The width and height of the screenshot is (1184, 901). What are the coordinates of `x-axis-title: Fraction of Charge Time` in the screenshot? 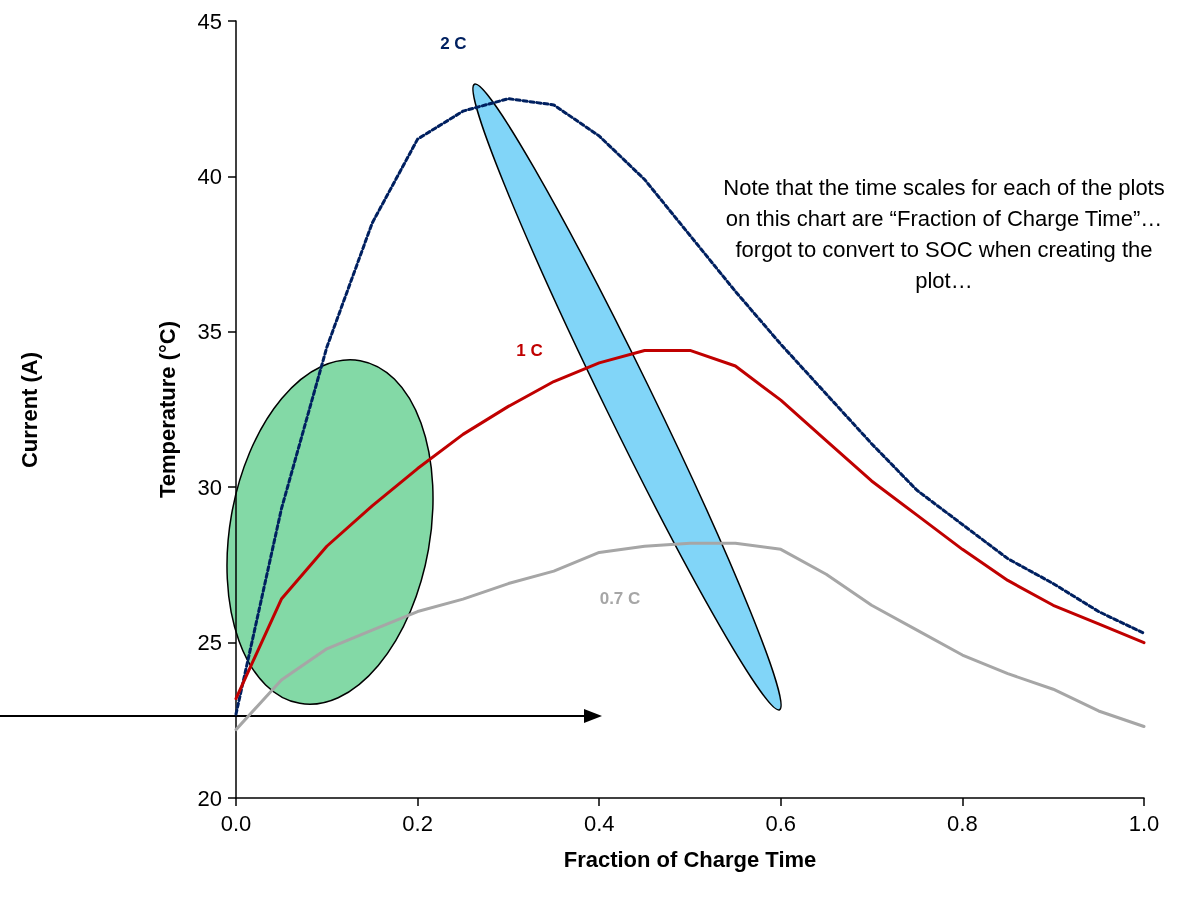 It's located at (690, 859).